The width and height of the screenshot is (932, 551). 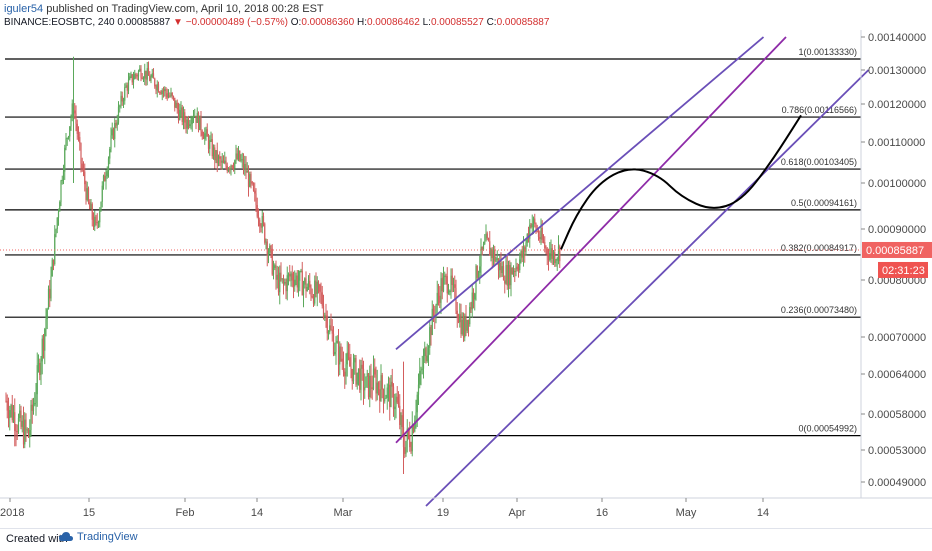 I want to click on time-tick-label: May, so click(x=686, y=513).